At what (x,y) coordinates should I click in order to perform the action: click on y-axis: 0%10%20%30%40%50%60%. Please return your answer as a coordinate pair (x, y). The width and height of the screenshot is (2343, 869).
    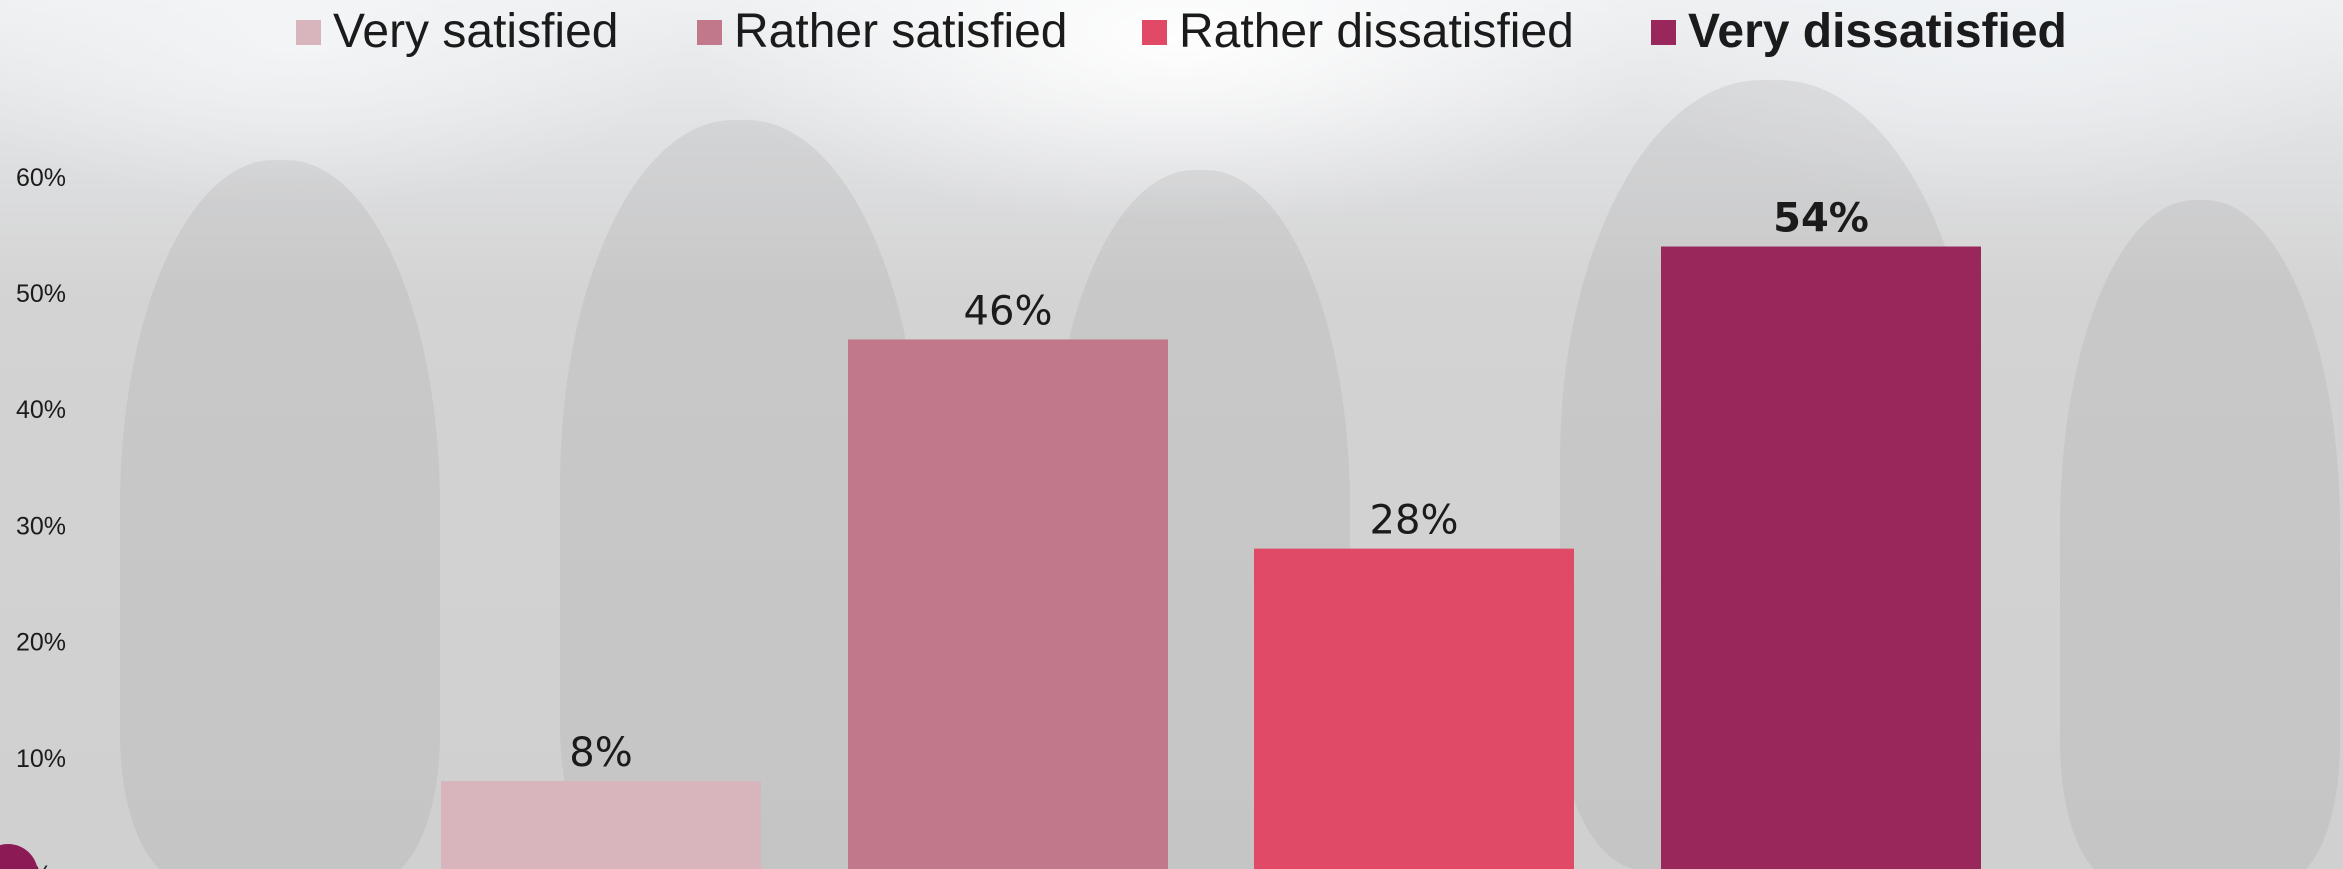
    Looking at the image, I should click on (41, 516).